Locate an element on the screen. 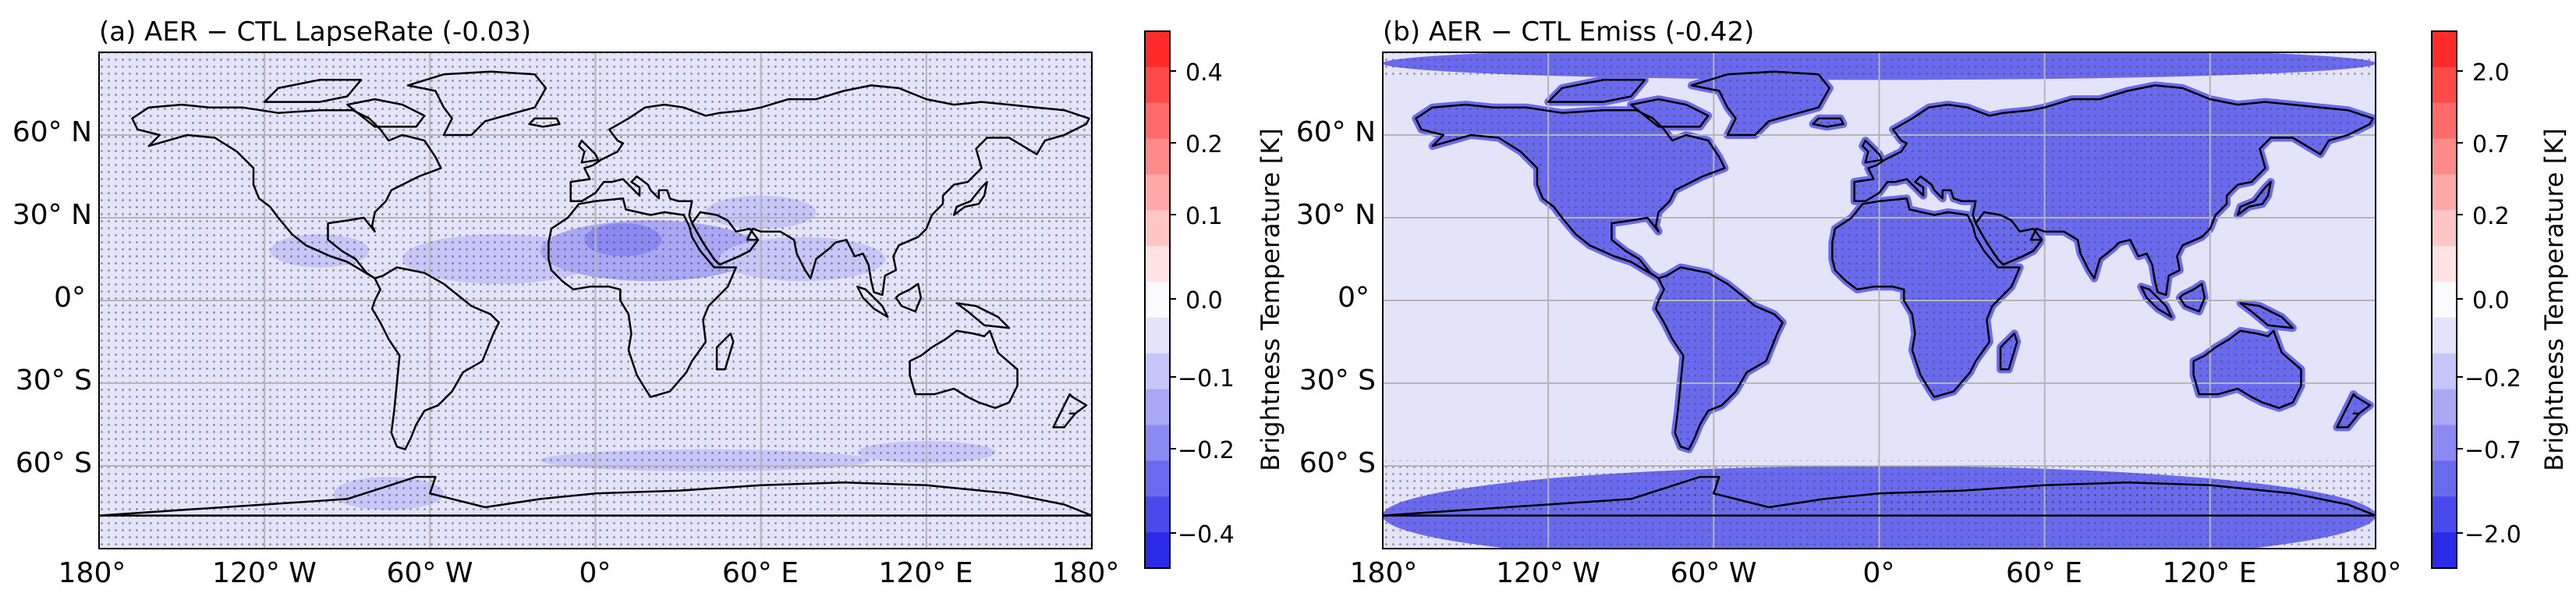  panel-b-lon-tick-180w: 180° is located at coordinates (1384, 573).